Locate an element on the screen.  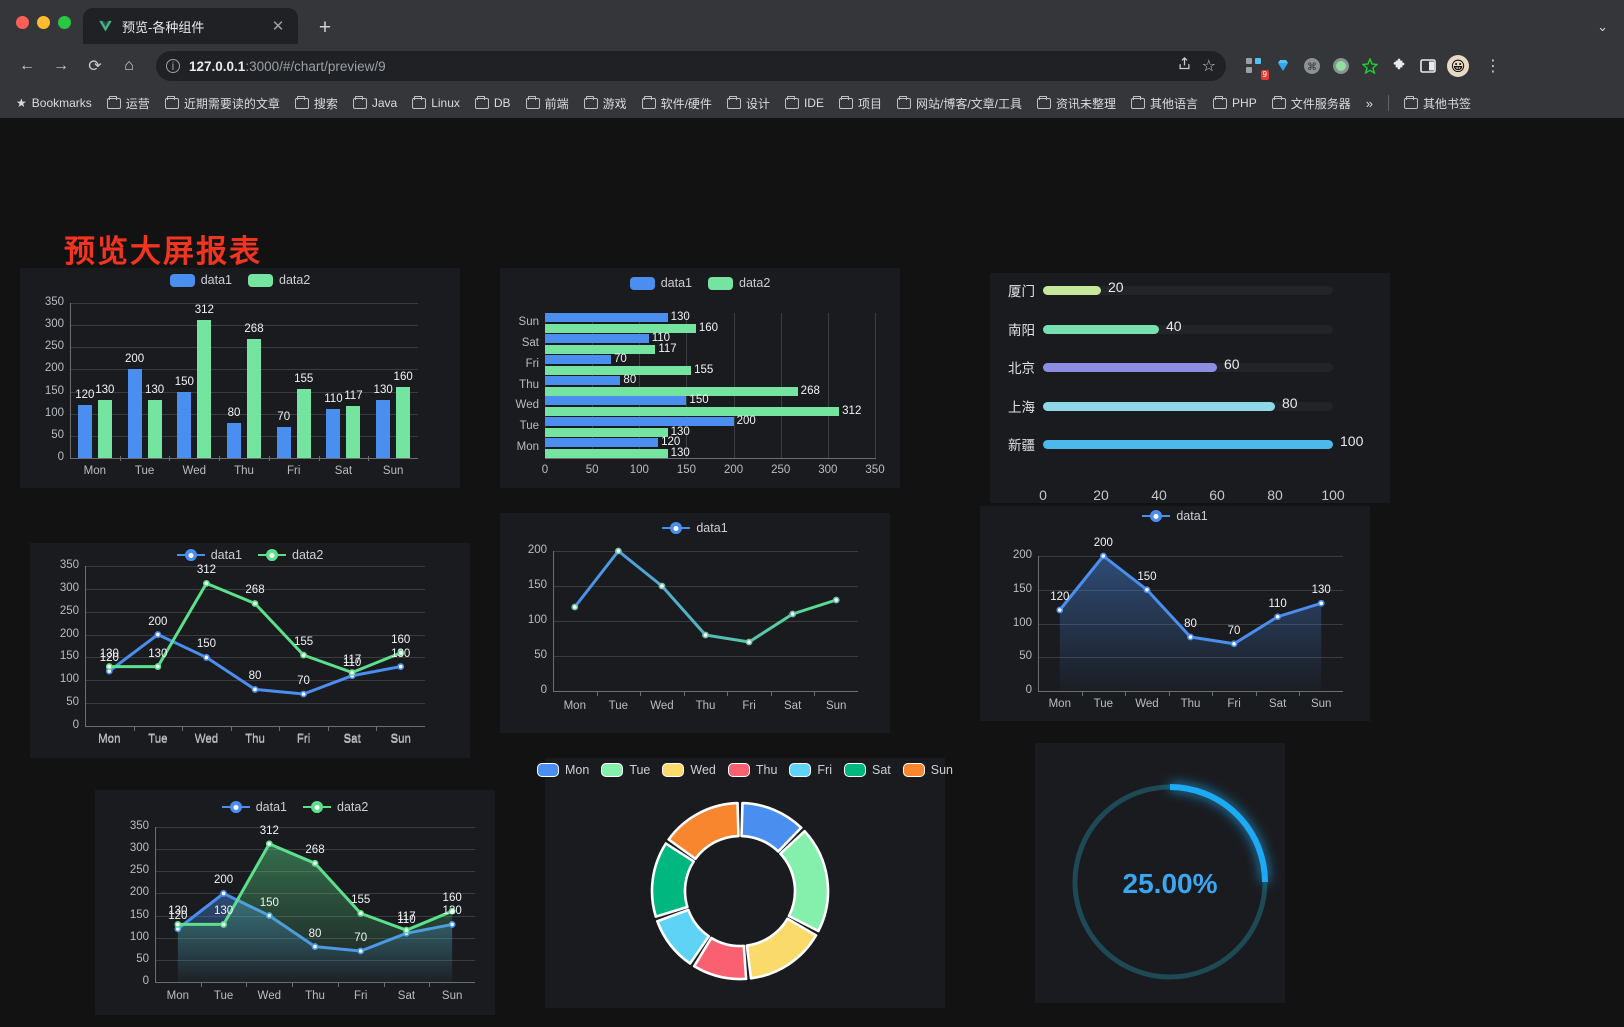
minimize-window-button is located at coordinates (43, 22).